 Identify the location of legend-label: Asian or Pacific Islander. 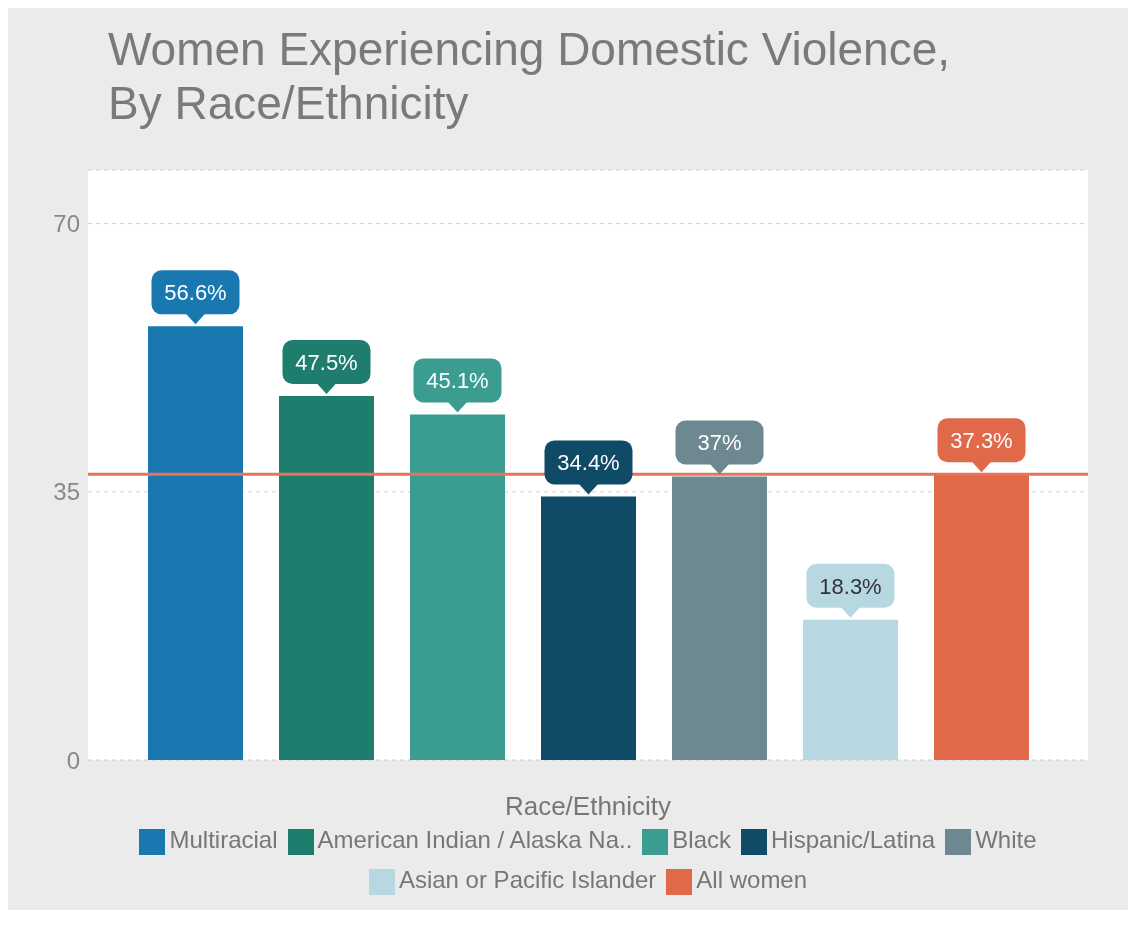
(527, 879).